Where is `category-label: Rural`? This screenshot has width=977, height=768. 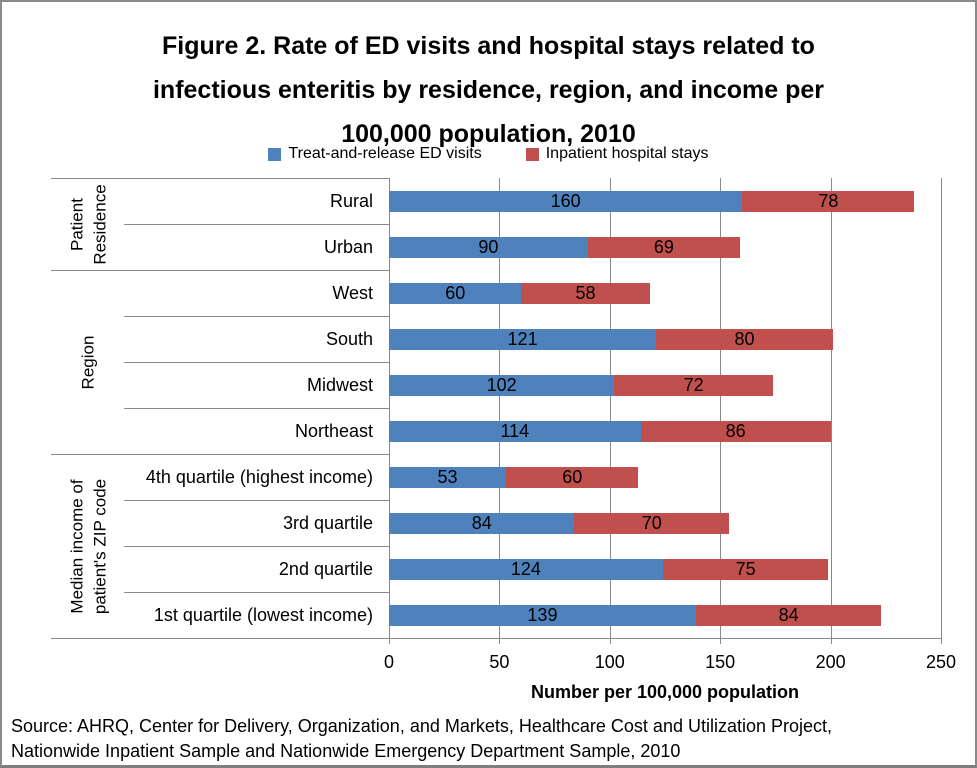
category-label: Rural is located at coordinates (351, 200).